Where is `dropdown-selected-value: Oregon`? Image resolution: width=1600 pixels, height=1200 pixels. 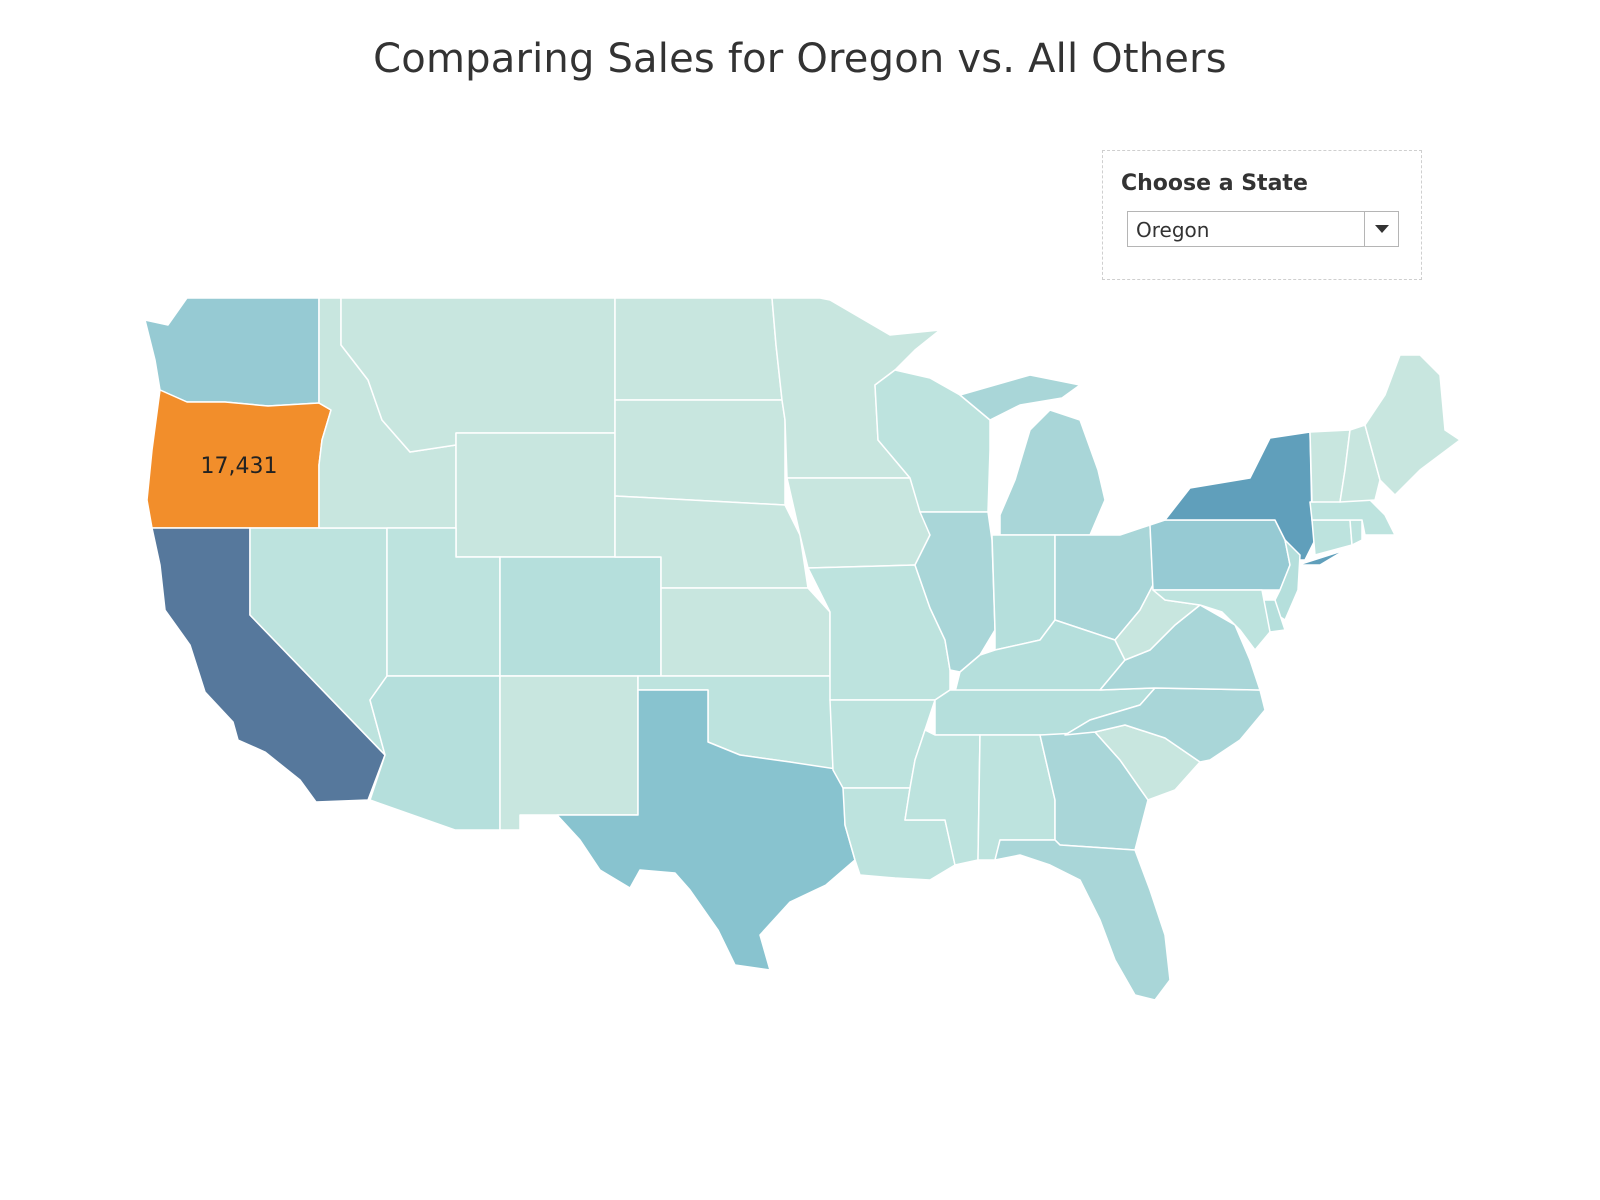 dropdown-selected-value: Oregon is located at coordinates (1173, 230).